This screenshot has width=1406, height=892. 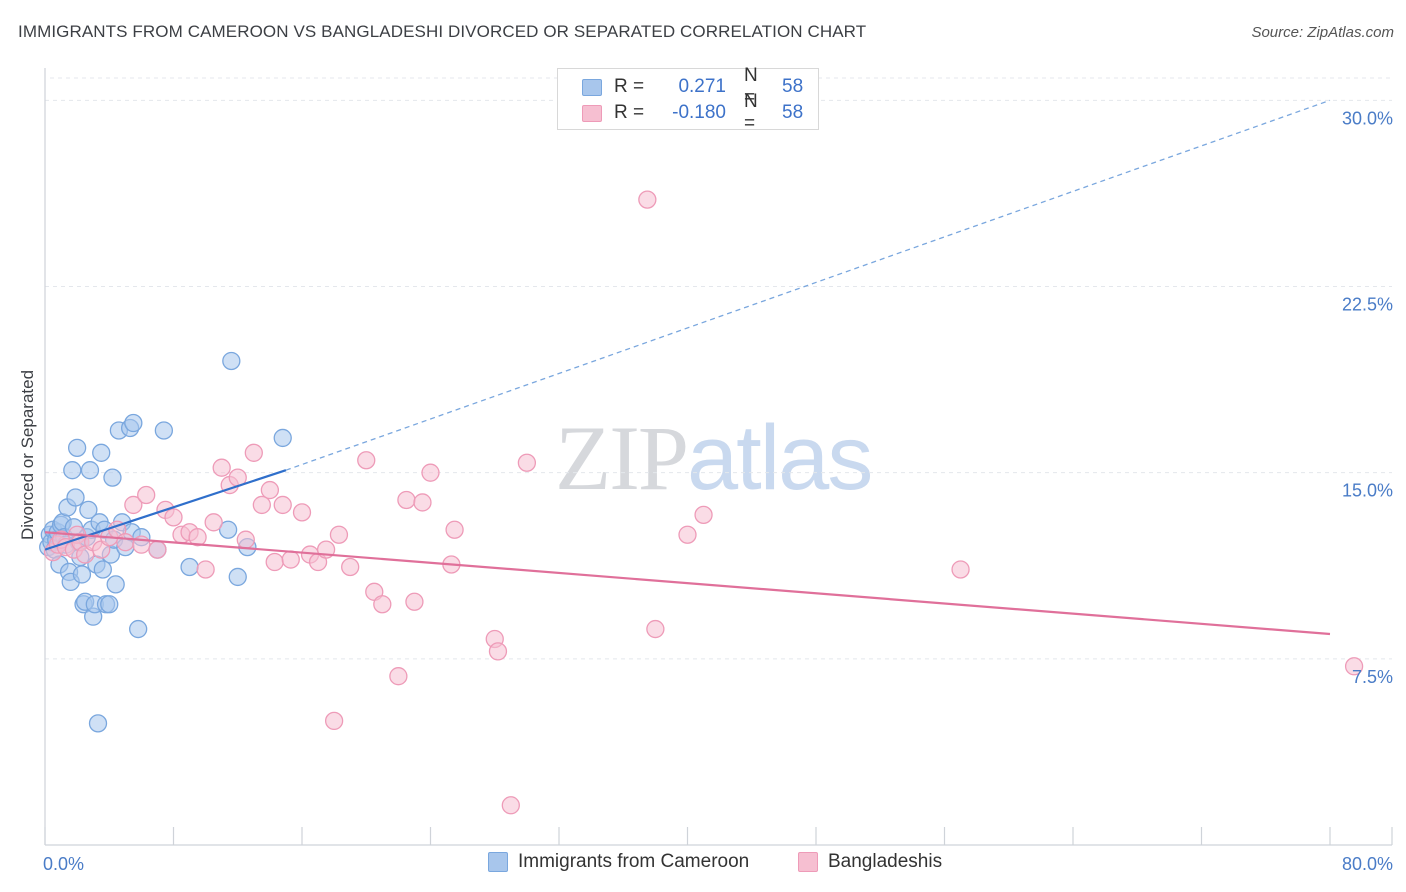 What do you see at coordinates (1367, 118) in the screenshot?
I see `y-tick-label: 30.0%` at bounding box center [1367, 118].